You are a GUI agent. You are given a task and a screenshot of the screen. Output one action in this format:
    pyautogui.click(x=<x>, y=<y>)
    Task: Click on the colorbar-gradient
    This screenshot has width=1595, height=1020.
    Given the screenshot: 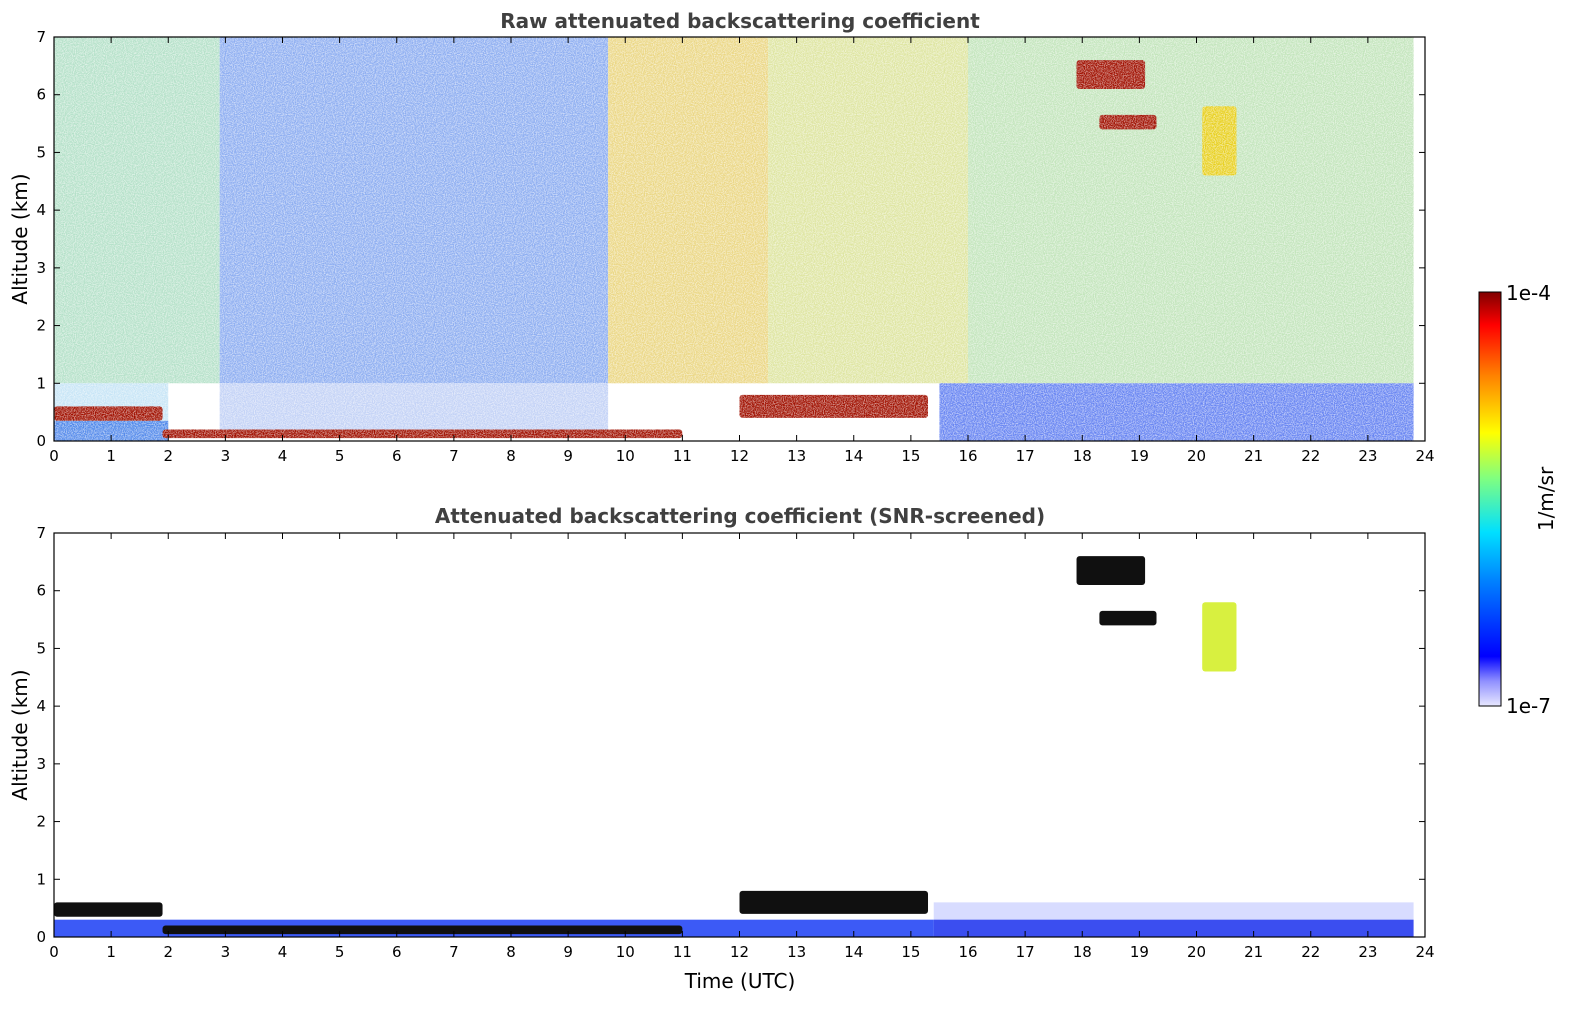 What is the action you would take?
    pyautogui.click(x=1490, y=499)
    